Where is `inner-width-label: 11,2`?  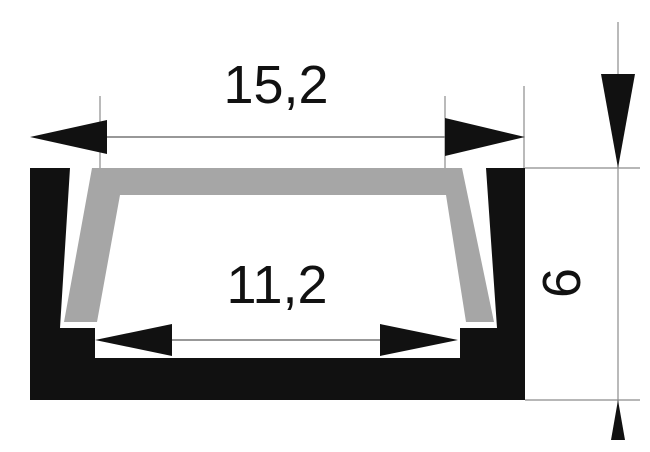
inner-width-label: 11,2 is located at coordinates (276, 285).